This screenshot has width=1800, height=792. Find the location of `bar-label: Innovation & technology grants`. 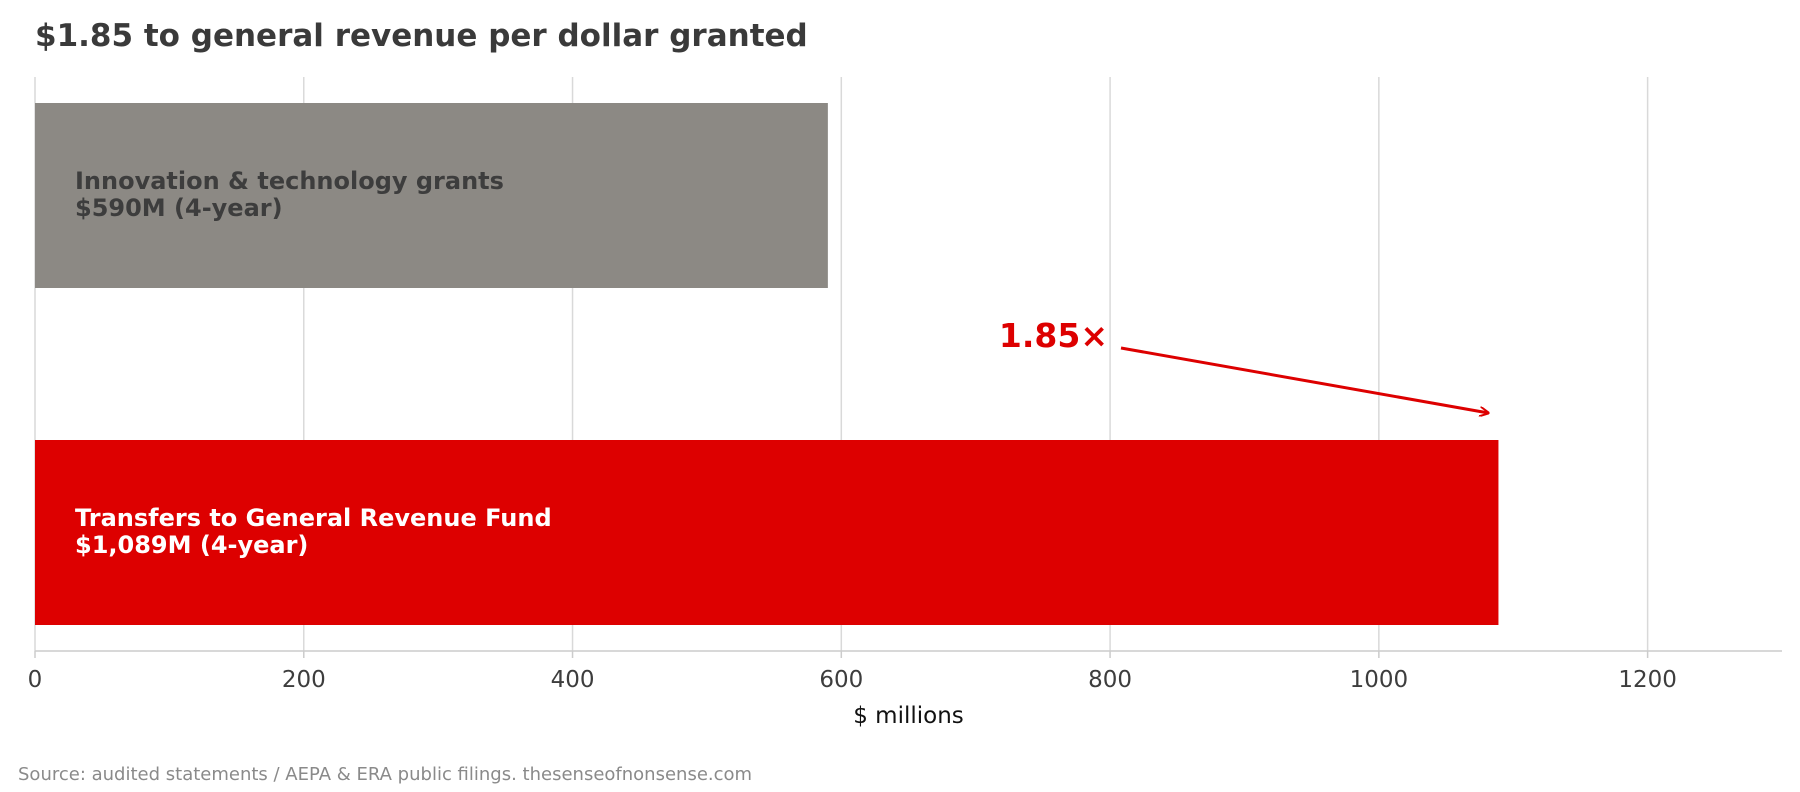

bar-label: Innovation & technology grants is located at coordinates (289, 181).